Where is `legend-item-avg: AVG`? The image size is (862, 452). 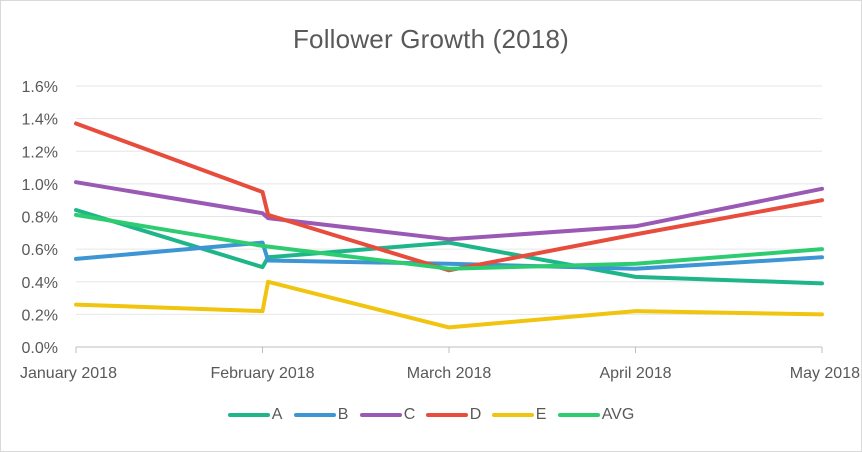 legend-item-avg: AVG is located at coordinates (596, 415).